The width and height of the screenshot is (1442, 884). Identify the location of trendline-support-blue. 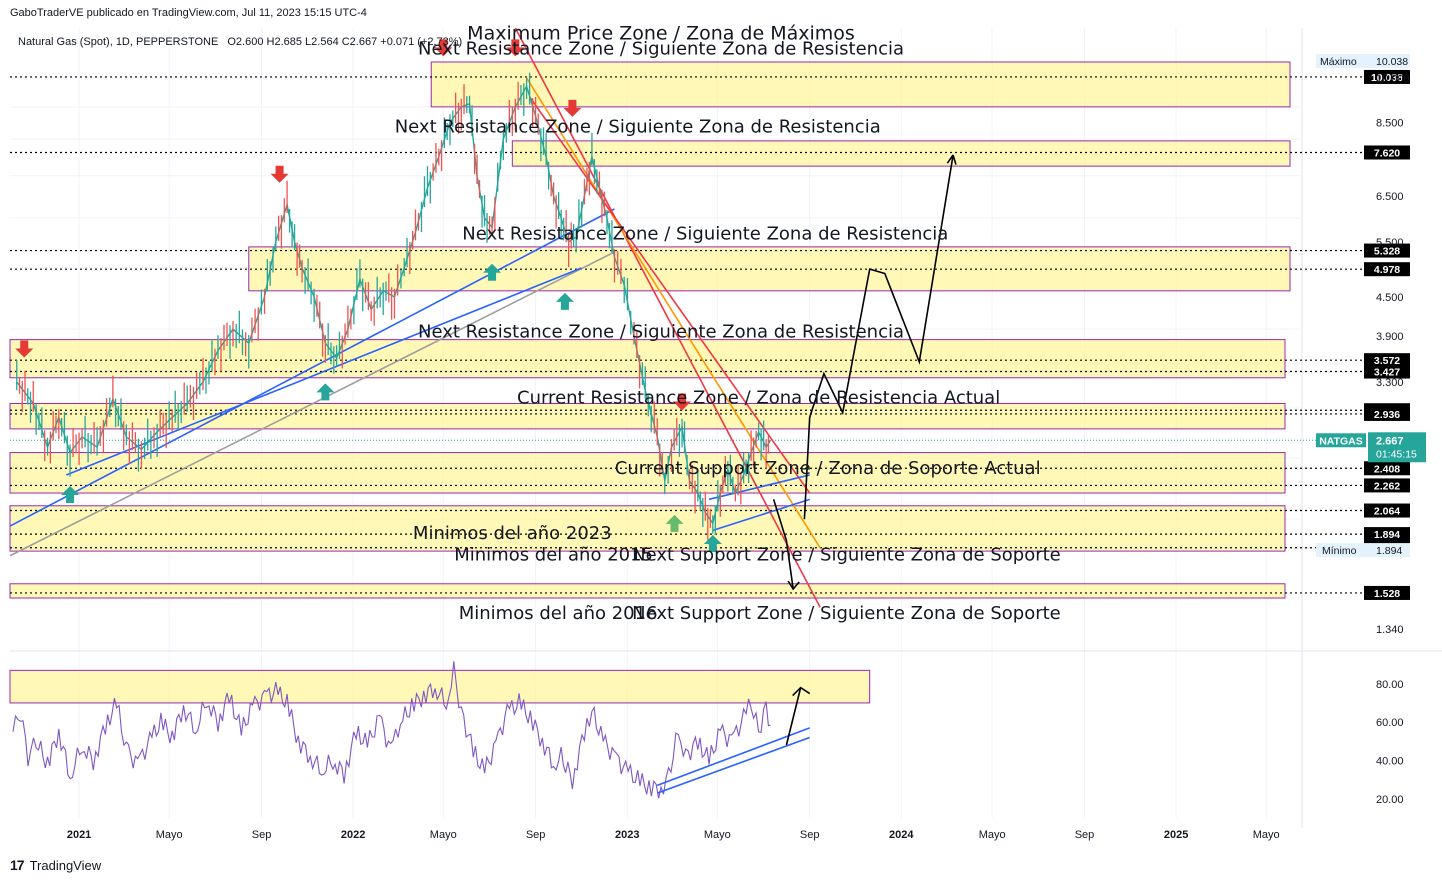
(761, 515).